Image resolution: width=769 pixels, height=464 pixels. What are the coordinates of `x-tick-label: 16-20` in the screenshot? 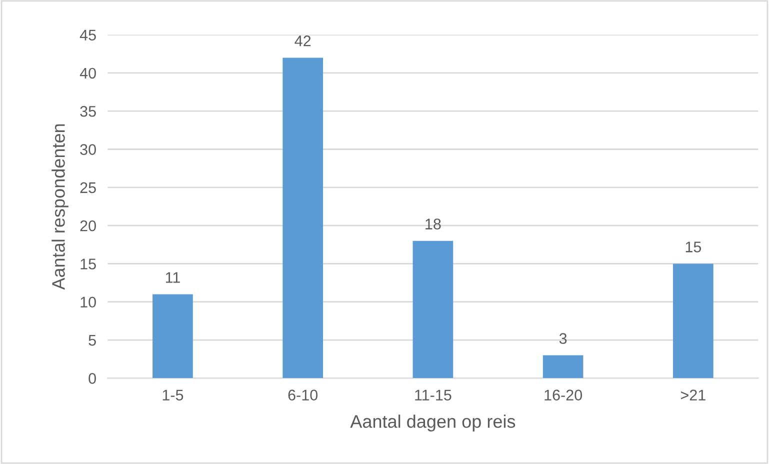 It's located at (563, 395).